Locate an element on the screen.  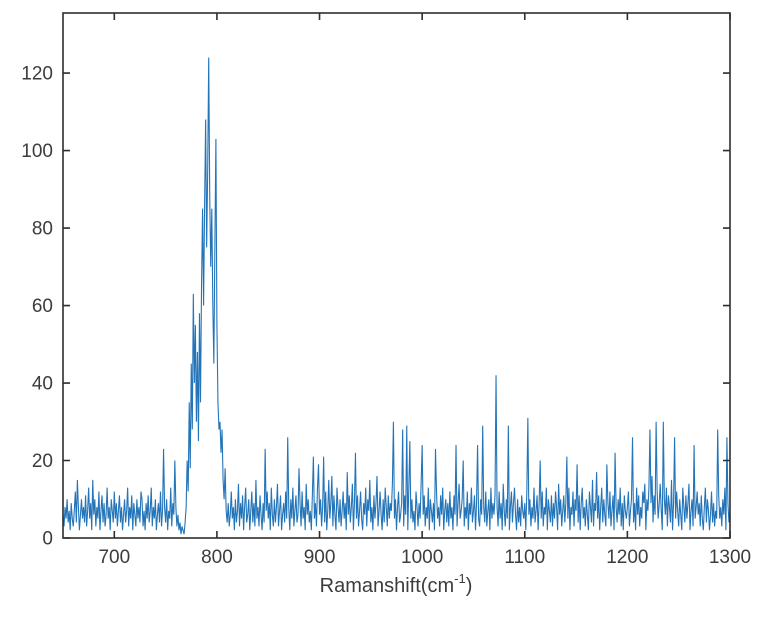
y-tick-label: 120 is located at coordinates (37, 74).